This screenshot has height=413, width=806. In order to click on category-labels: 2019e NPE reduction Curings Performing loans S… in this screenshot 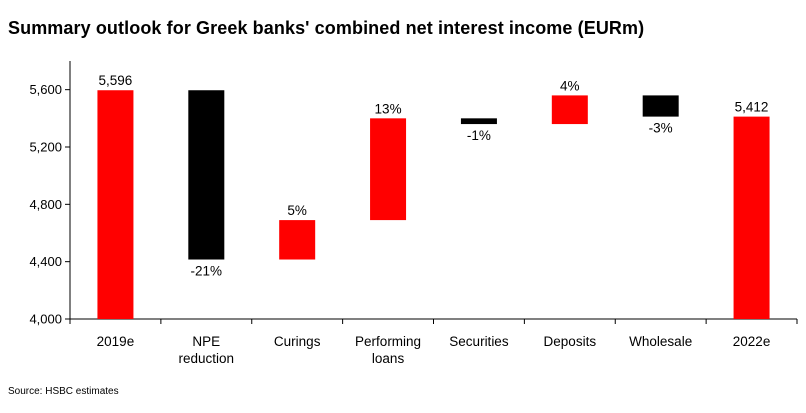, I will do `click(434, 350)`.